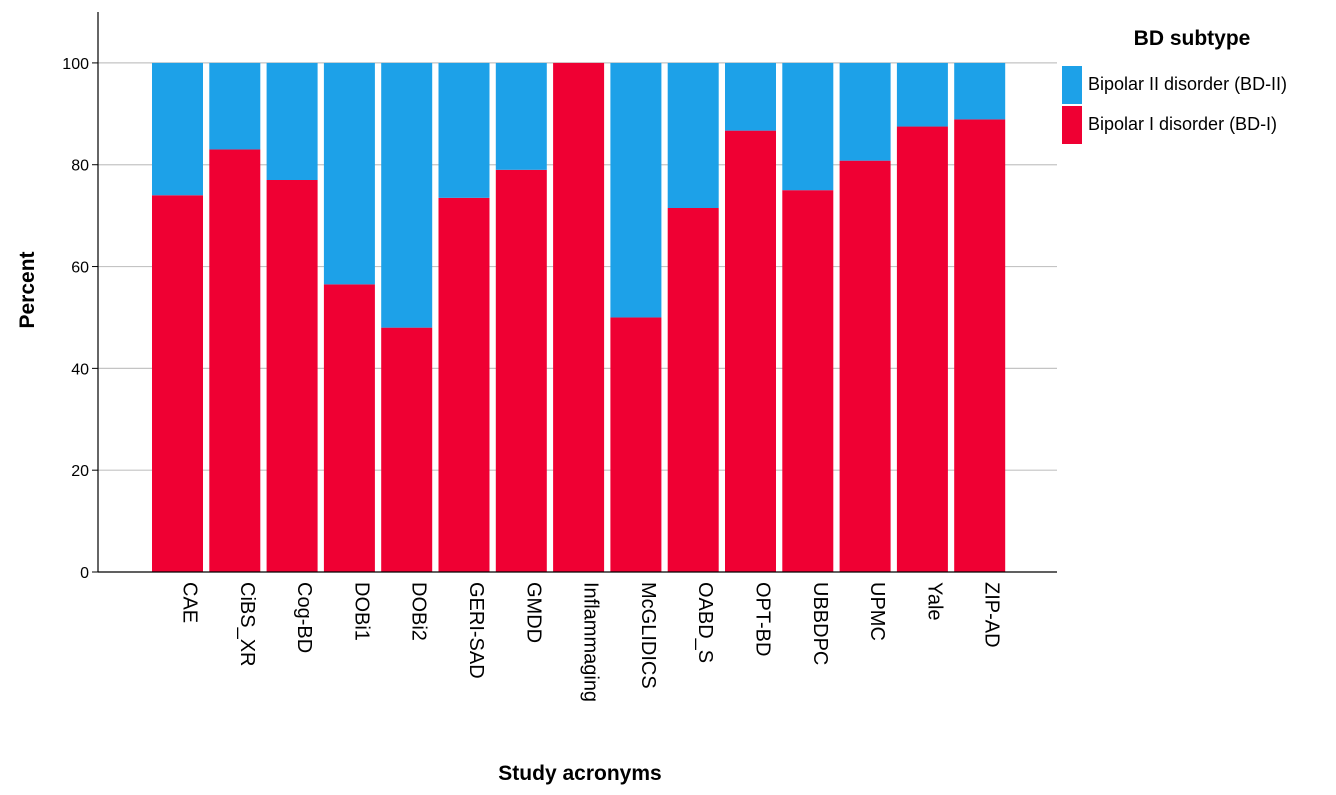 This screenshot has width=1336, height=795. Describe the element at coordinates (763, 619) in the screenshot. I see `x-tick-label: OPT-BD` at that location.